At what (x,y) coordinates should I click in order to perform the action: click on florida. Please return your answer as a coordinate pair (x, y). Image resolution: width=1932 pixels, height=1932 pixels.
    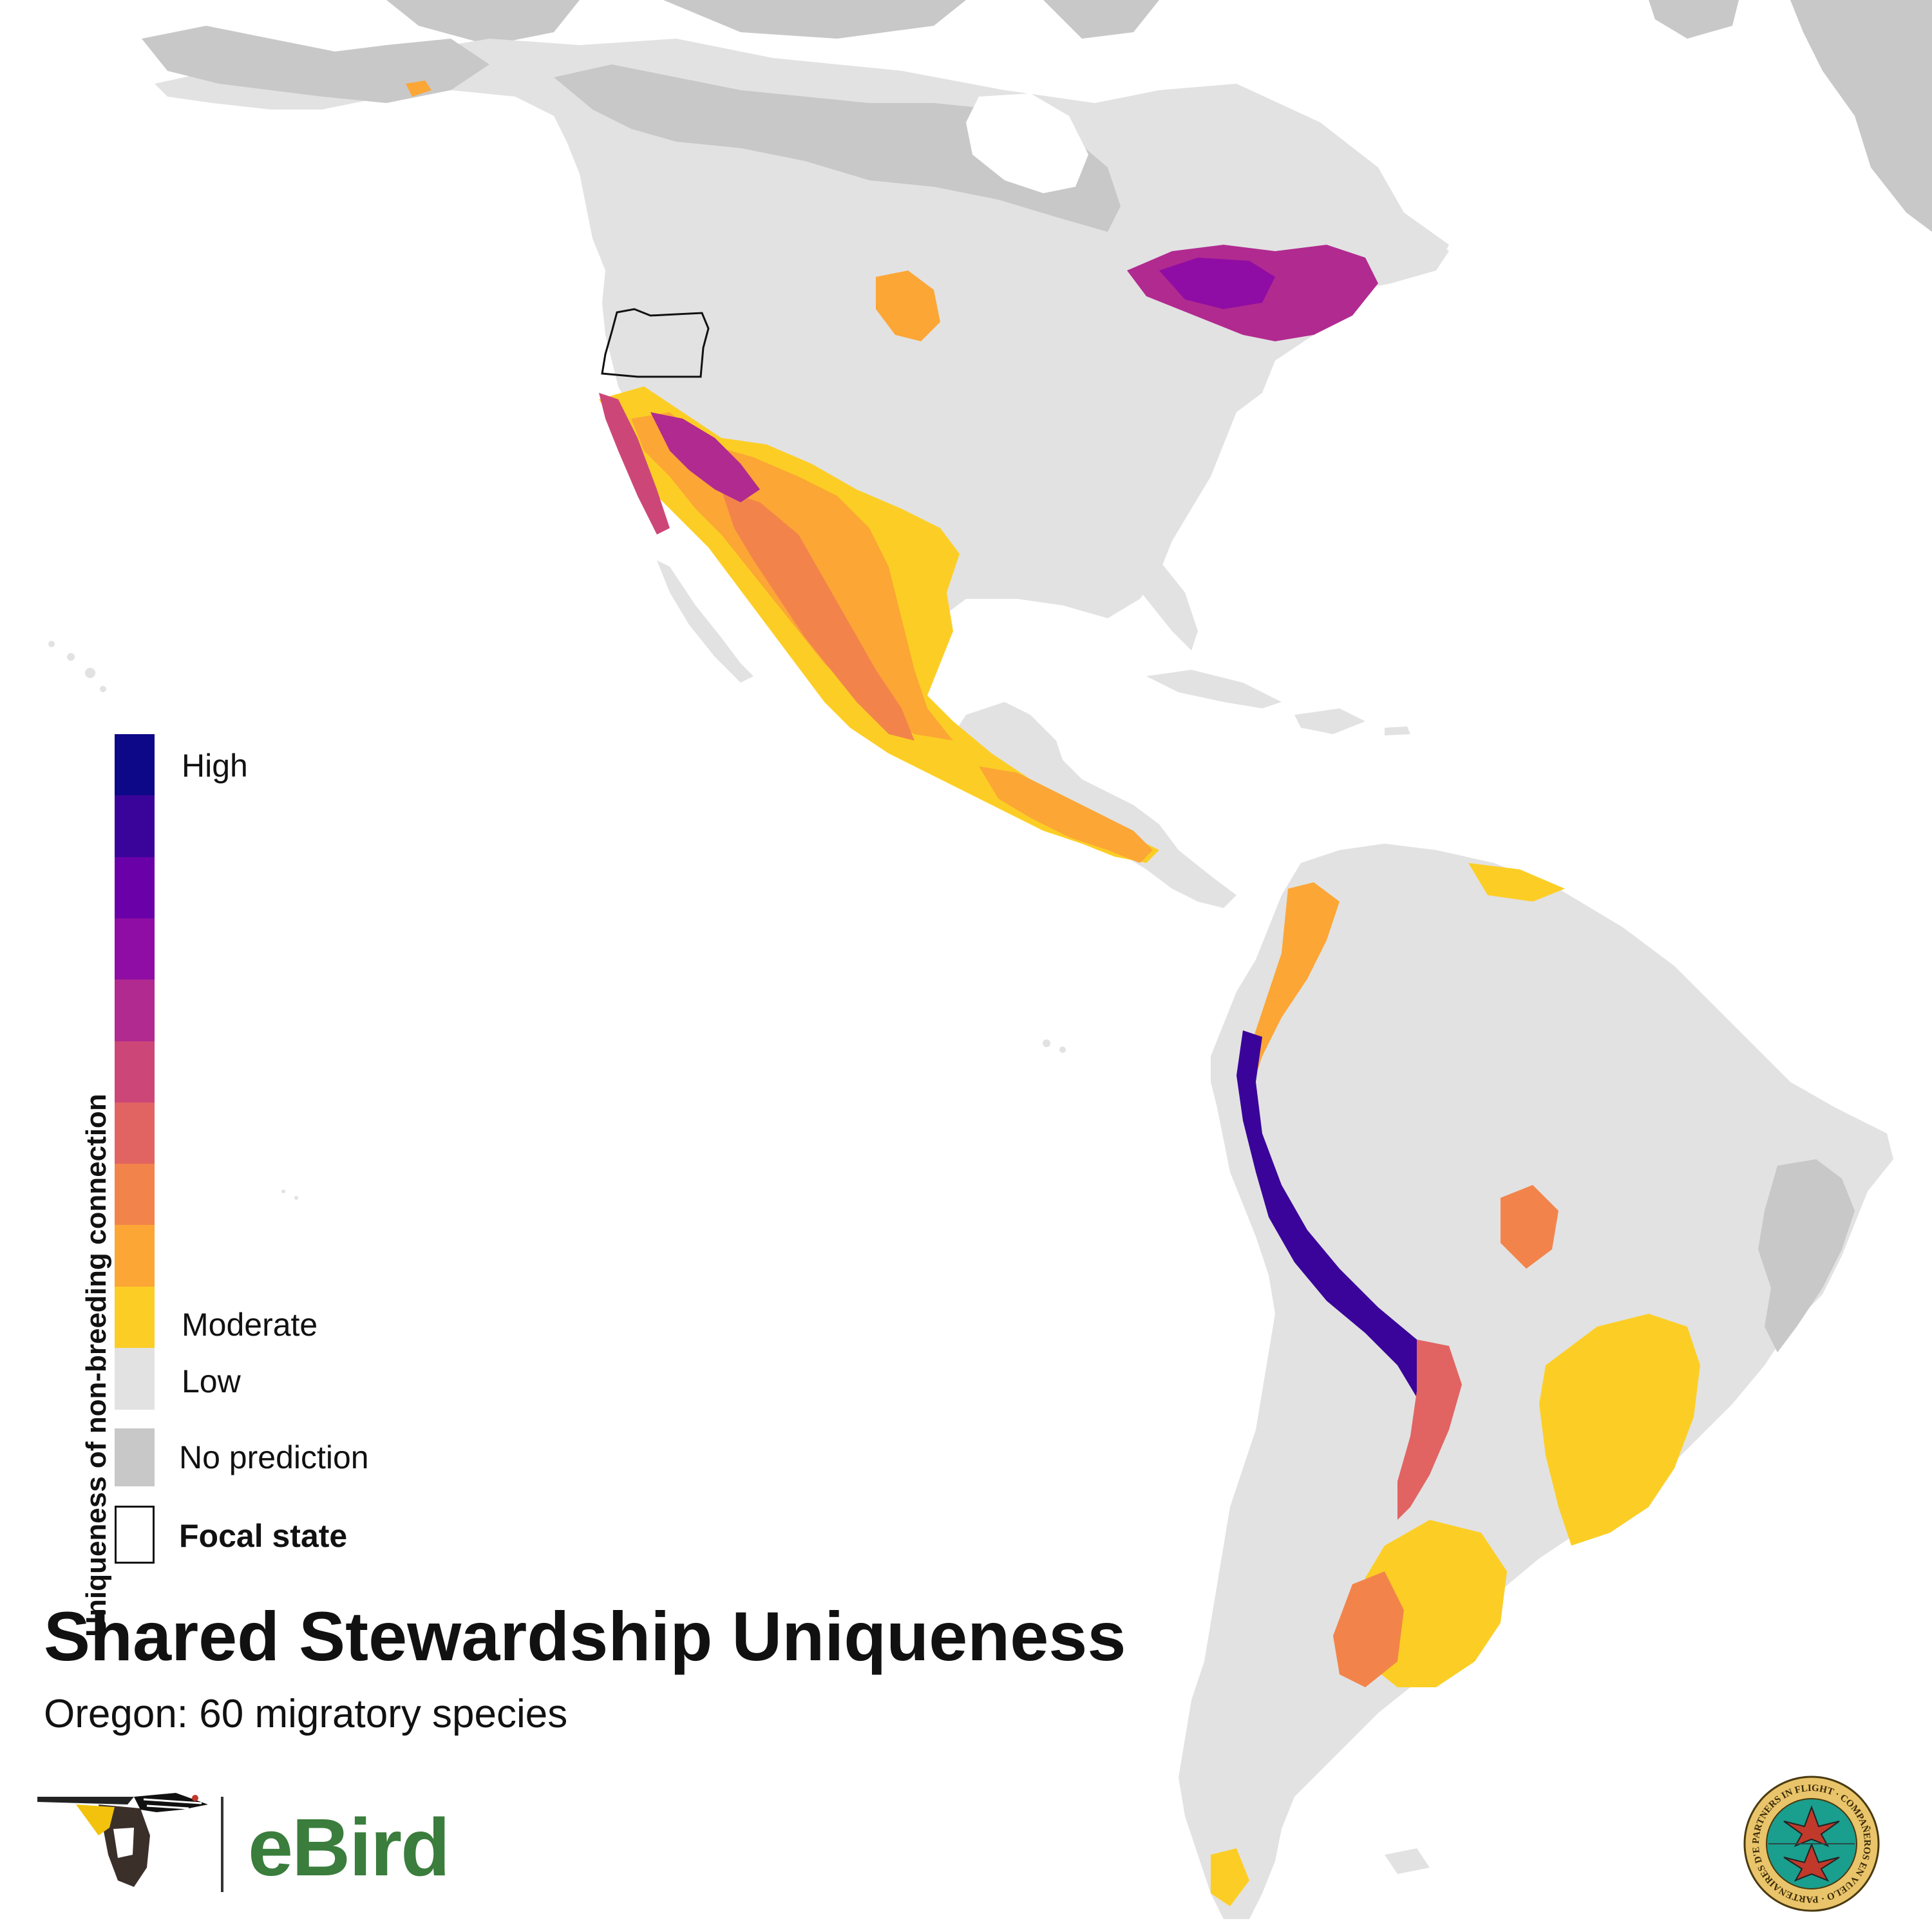
    Looking at the image, I should click on (1159, 605).